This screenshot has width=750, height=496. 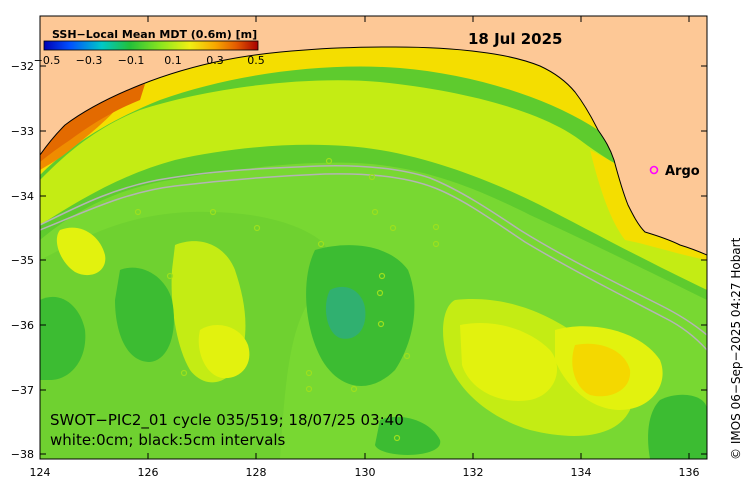 I want to click on swath-annotation-line2: white:0cm; black:5cm intervals, so click(x=168, y=440).